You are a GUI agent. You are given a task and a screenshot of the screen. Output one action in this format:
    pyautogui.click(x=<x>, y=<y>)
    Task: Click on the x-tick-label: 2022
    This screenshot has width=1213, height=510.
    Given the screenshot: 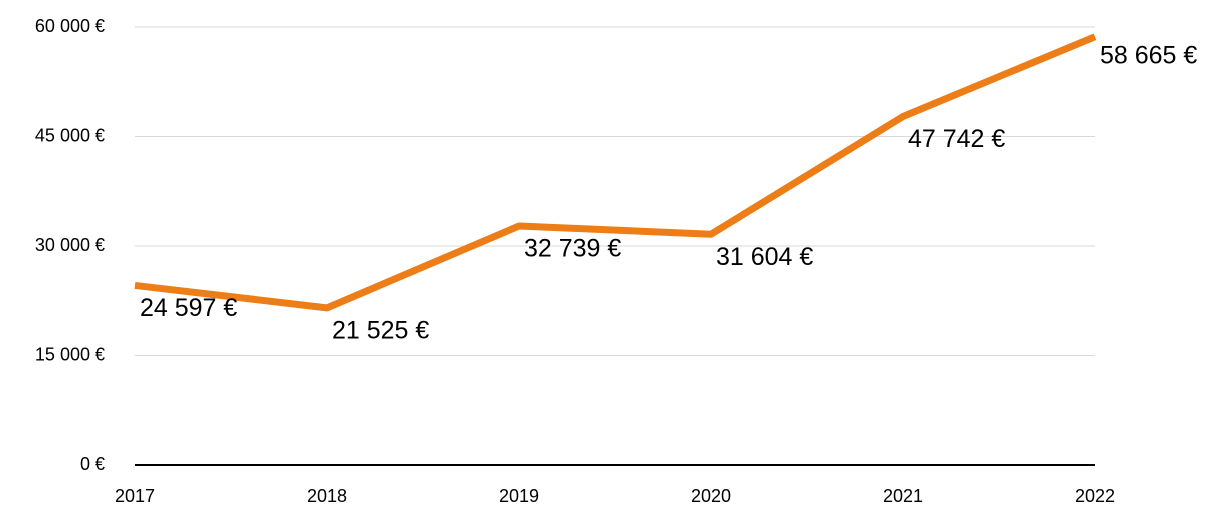 What is the action you would take?
    pyautogui.click(x=1095, y=496)
    